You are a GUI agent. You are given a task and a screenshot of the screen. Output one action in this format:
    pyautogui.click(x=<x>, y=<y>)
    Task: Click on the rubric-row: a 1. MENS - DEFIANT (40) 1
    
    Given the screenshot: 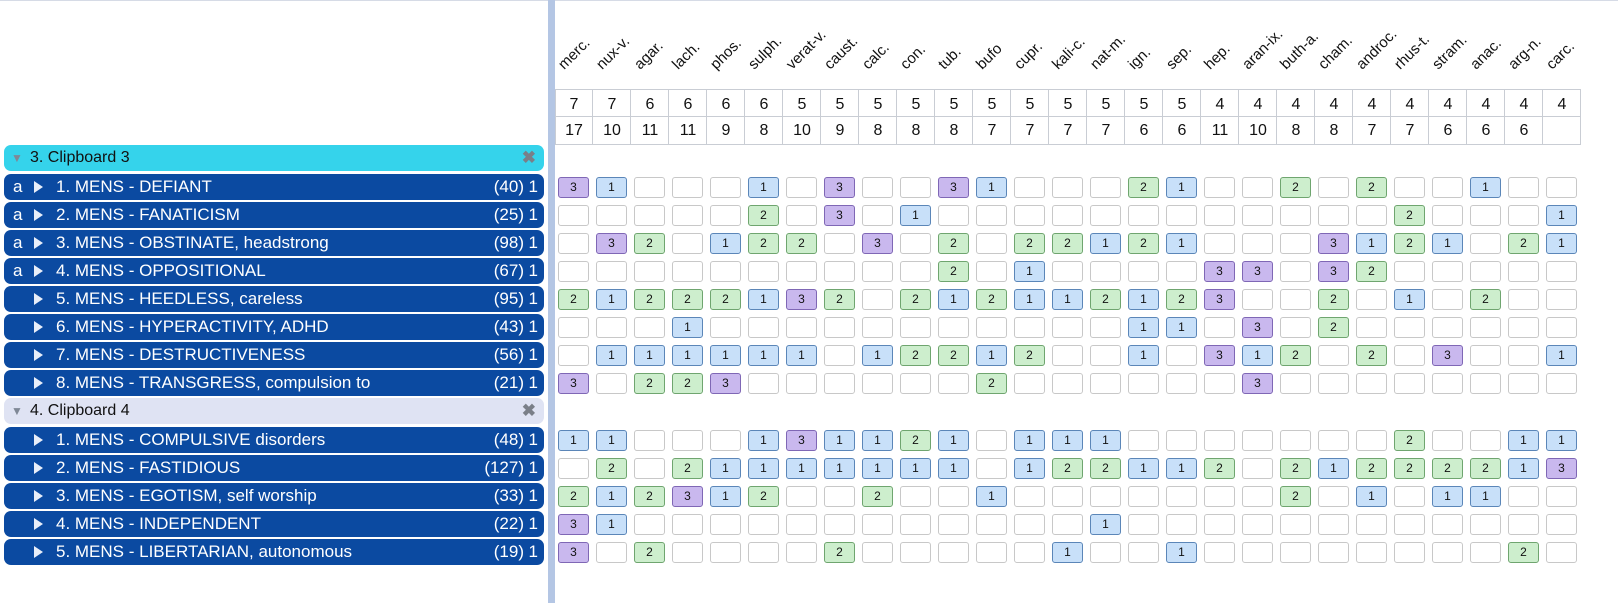 What is the action you would take?
    pyautogui.click(x=274, y=187)
    